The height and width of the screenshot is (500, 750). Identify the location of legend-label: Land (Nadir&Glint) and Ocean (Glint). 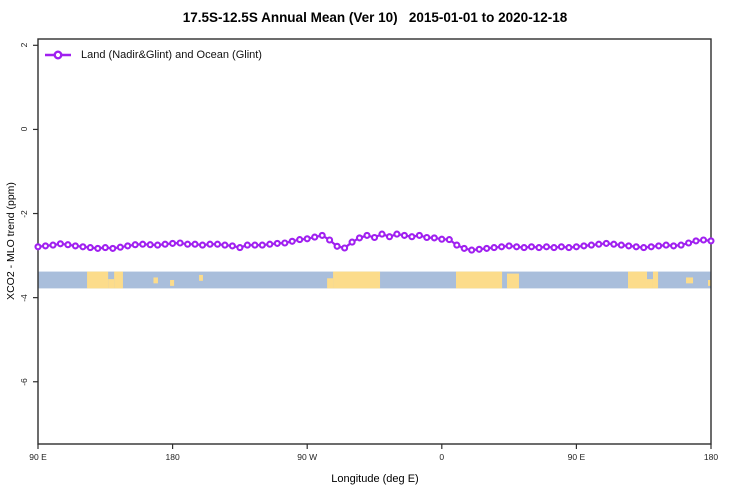
(171, 55).